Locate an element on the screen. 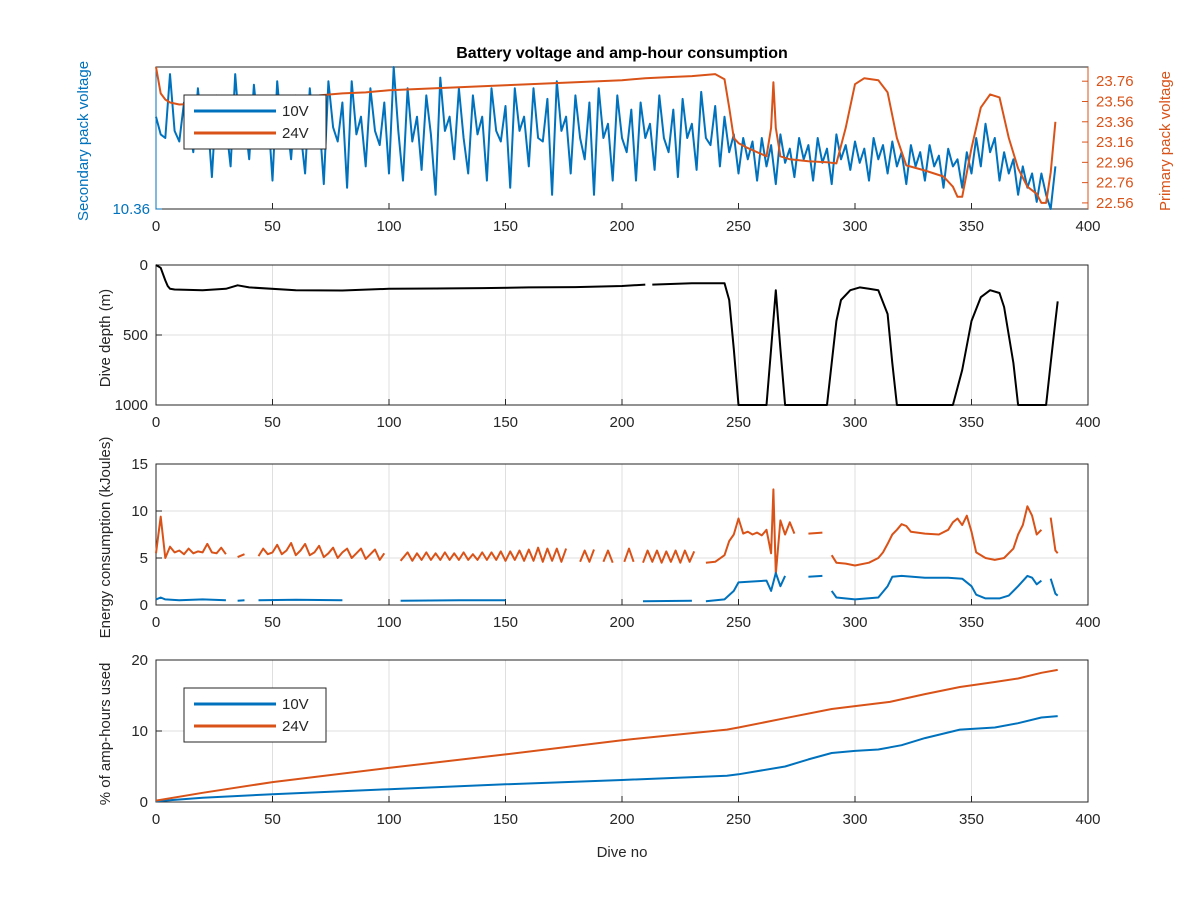  series-line-24v-amphours is located at coordinates (606, 735).